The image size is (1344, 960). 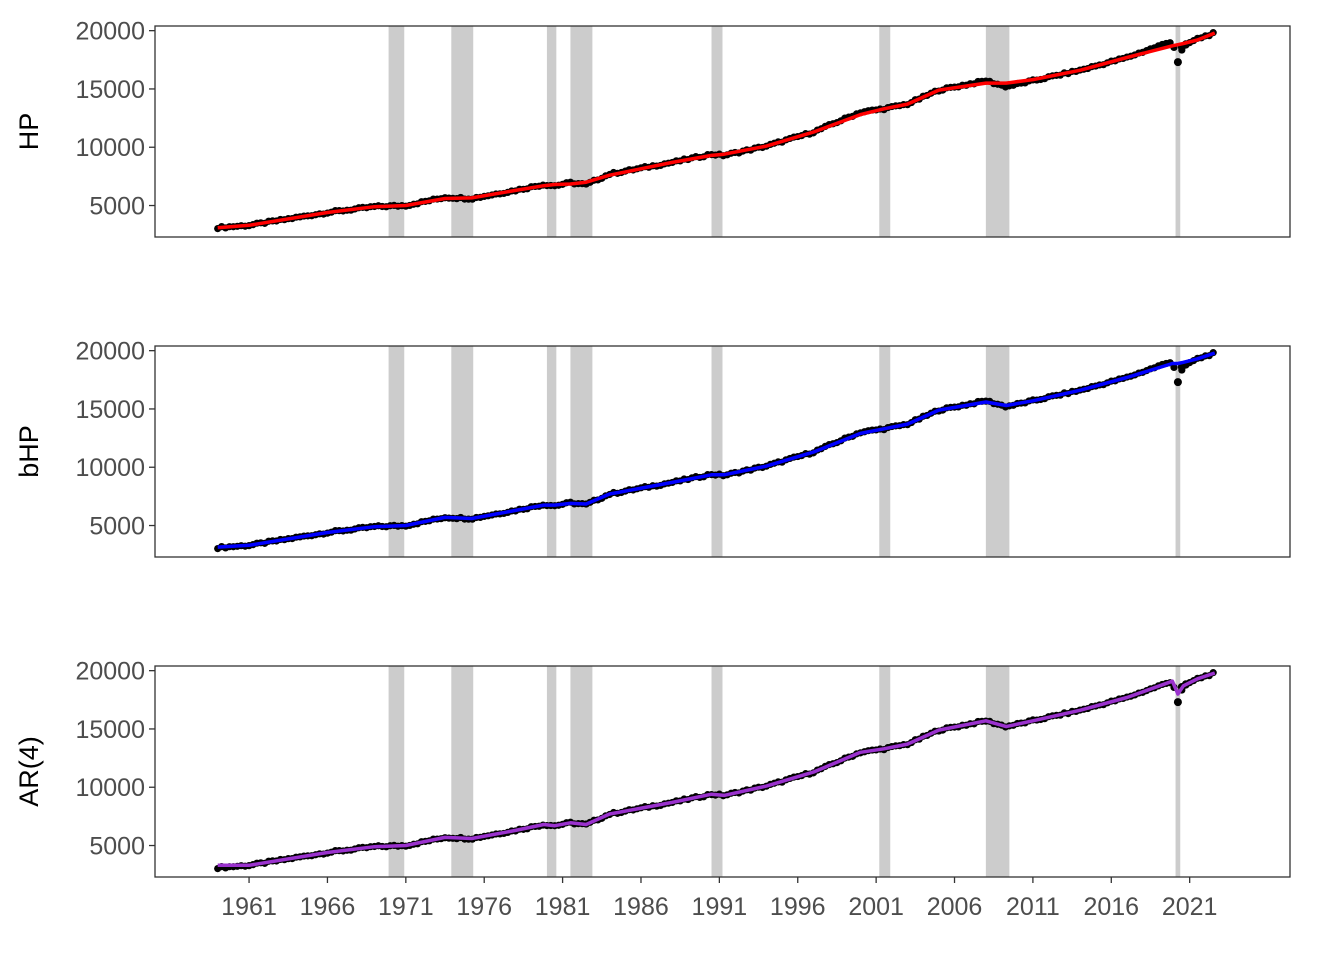 I want to click on x-tick-label: 1981, so click(x=563, y=907).